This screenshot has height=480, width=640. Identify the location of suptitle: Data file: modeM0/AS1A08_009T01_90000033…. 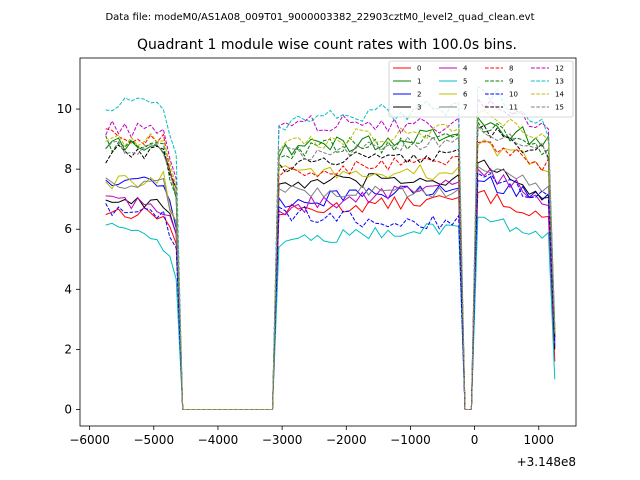
(319, 17).